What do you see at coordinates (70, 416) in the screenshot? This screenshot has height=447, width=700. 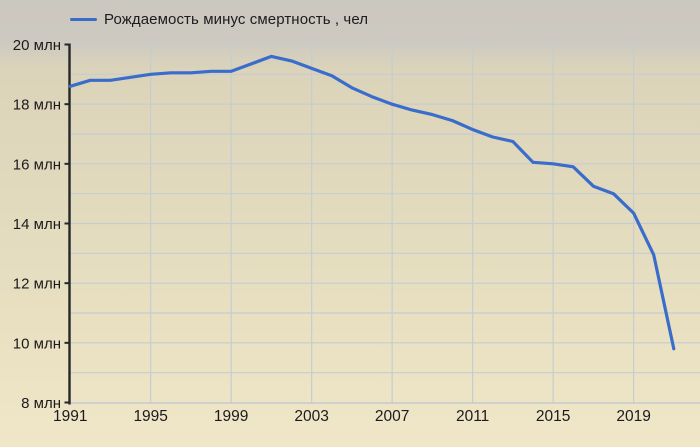 I see `x-tick-label: 1991` at bounding box center [70, 416].